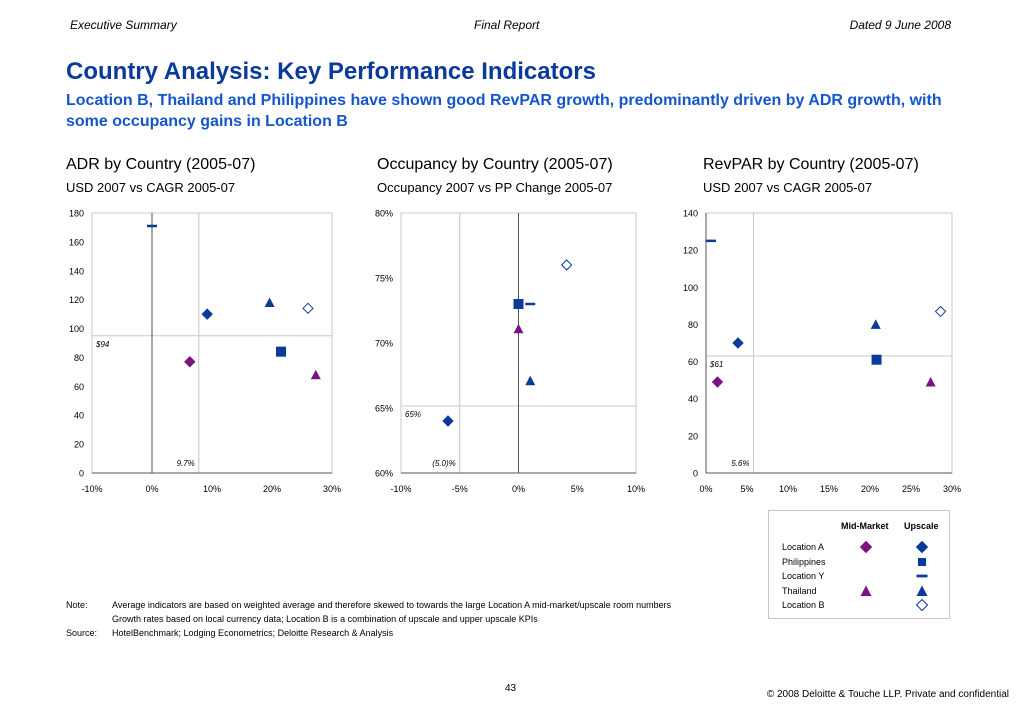 The width and height of the screenshot is (1023, 708). Describe the element at coordinates (693, 399) in the screenshot. I see `revpar-y-tick-label: 40` at that location.